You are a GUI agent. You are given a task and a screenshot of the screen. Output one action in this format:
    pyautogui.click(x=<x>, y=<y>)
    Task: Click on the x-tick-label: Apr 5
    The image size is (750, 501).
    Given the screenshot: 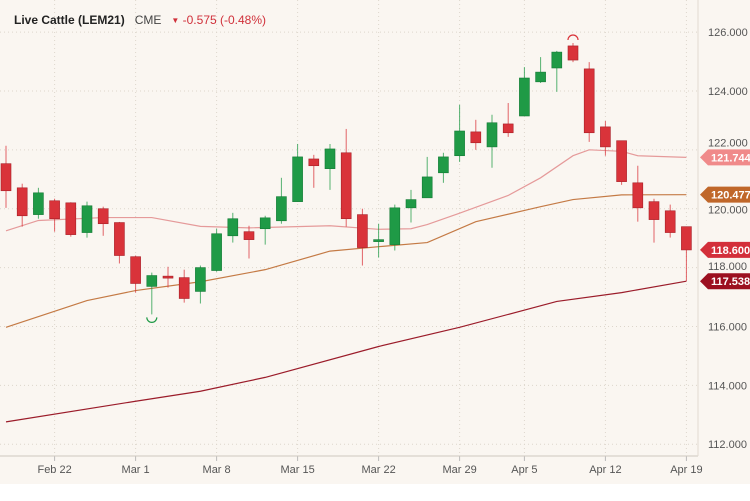 What is the action you would take?
    pyautogui.click(x=524, y=470)
    